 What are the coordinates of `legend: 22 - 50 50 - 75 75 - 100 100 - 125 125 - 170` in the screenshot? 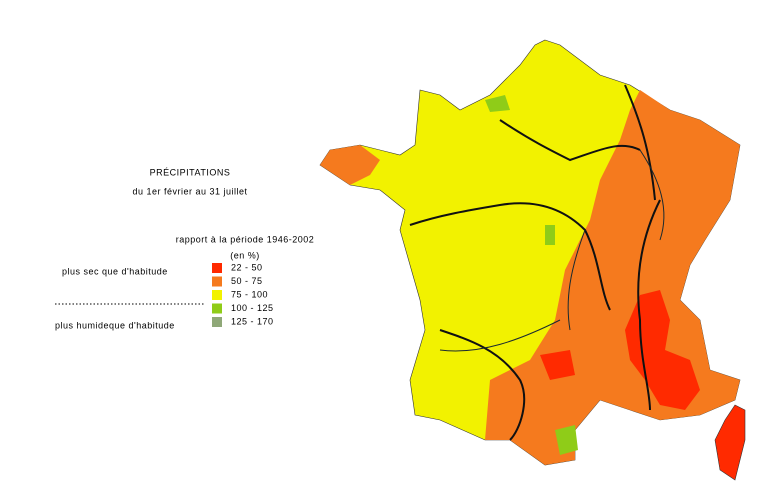 It's located at (243, 294).